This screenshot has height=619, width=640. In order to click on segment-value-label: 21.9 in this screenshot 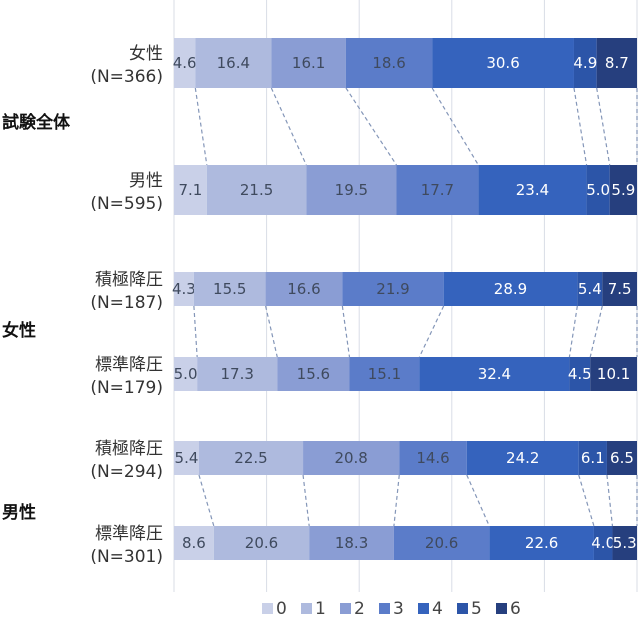, I will do `click(392, 289)`.